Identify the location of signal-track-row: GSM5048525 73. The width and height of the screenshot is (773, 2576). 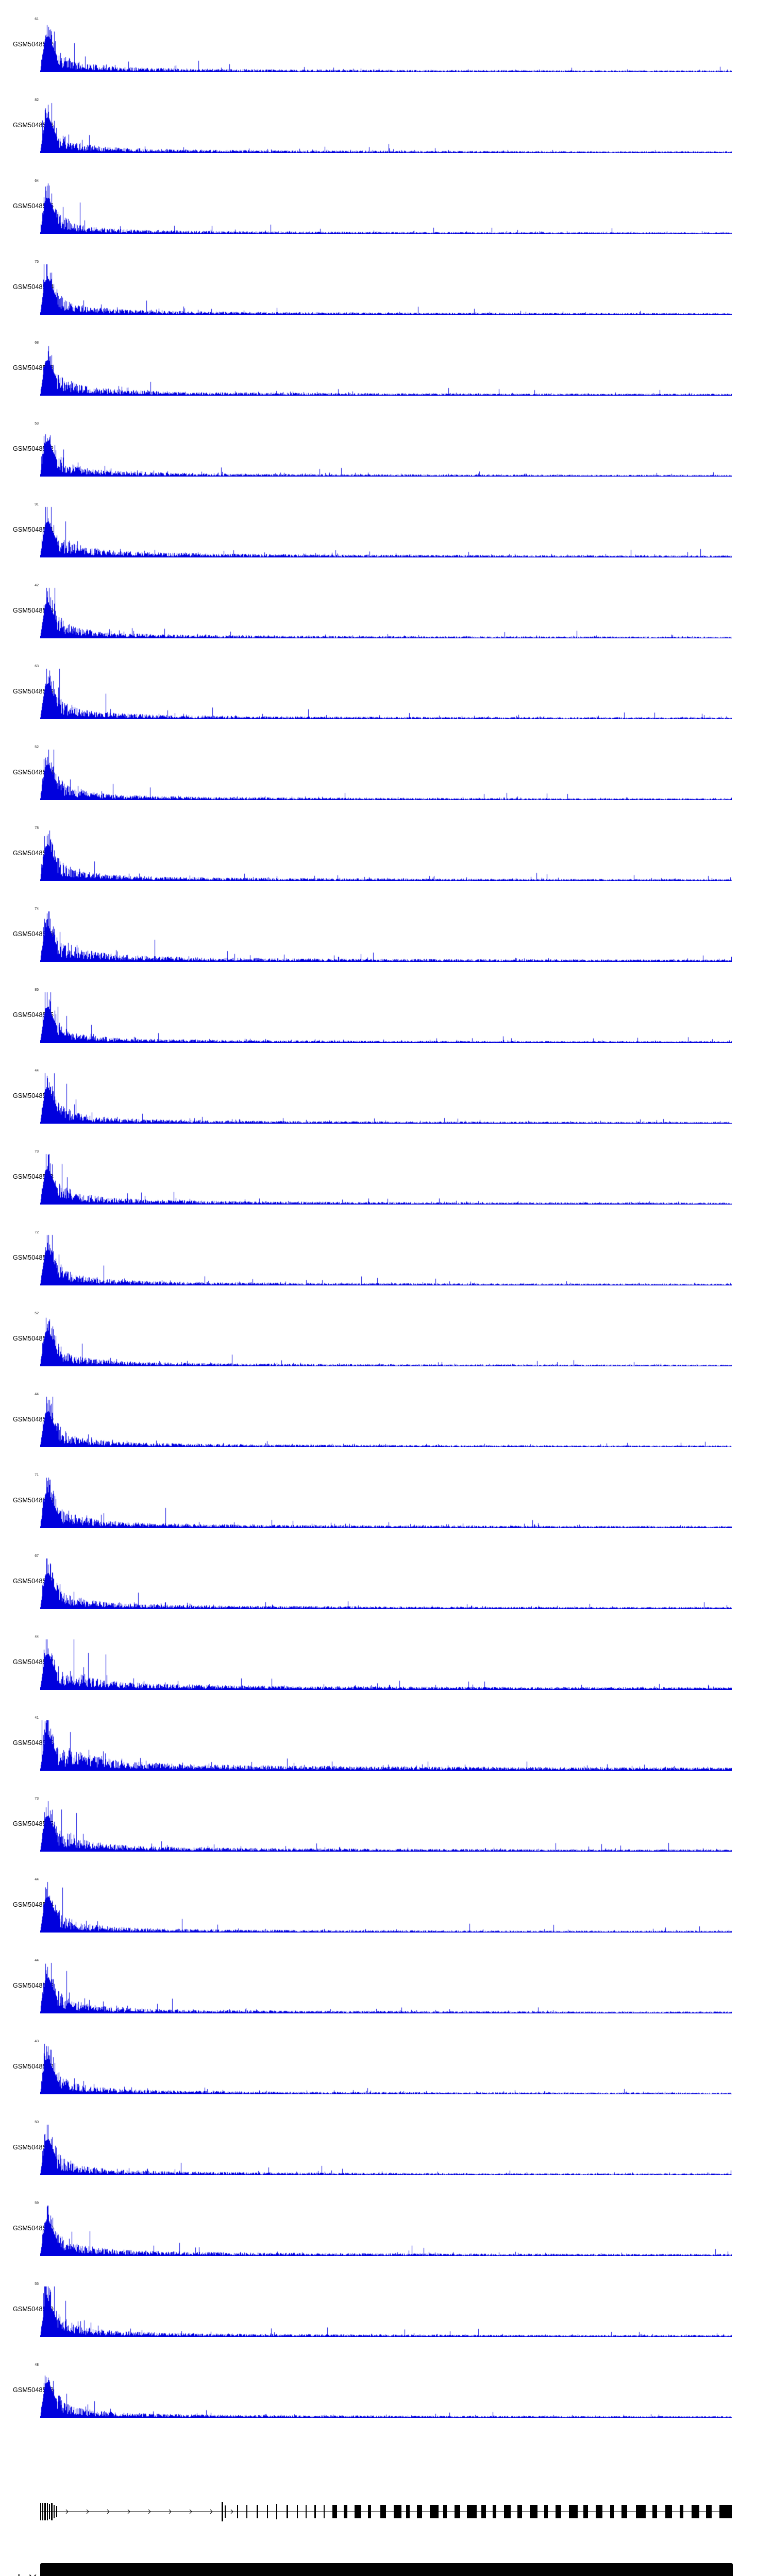
(386, 1837).